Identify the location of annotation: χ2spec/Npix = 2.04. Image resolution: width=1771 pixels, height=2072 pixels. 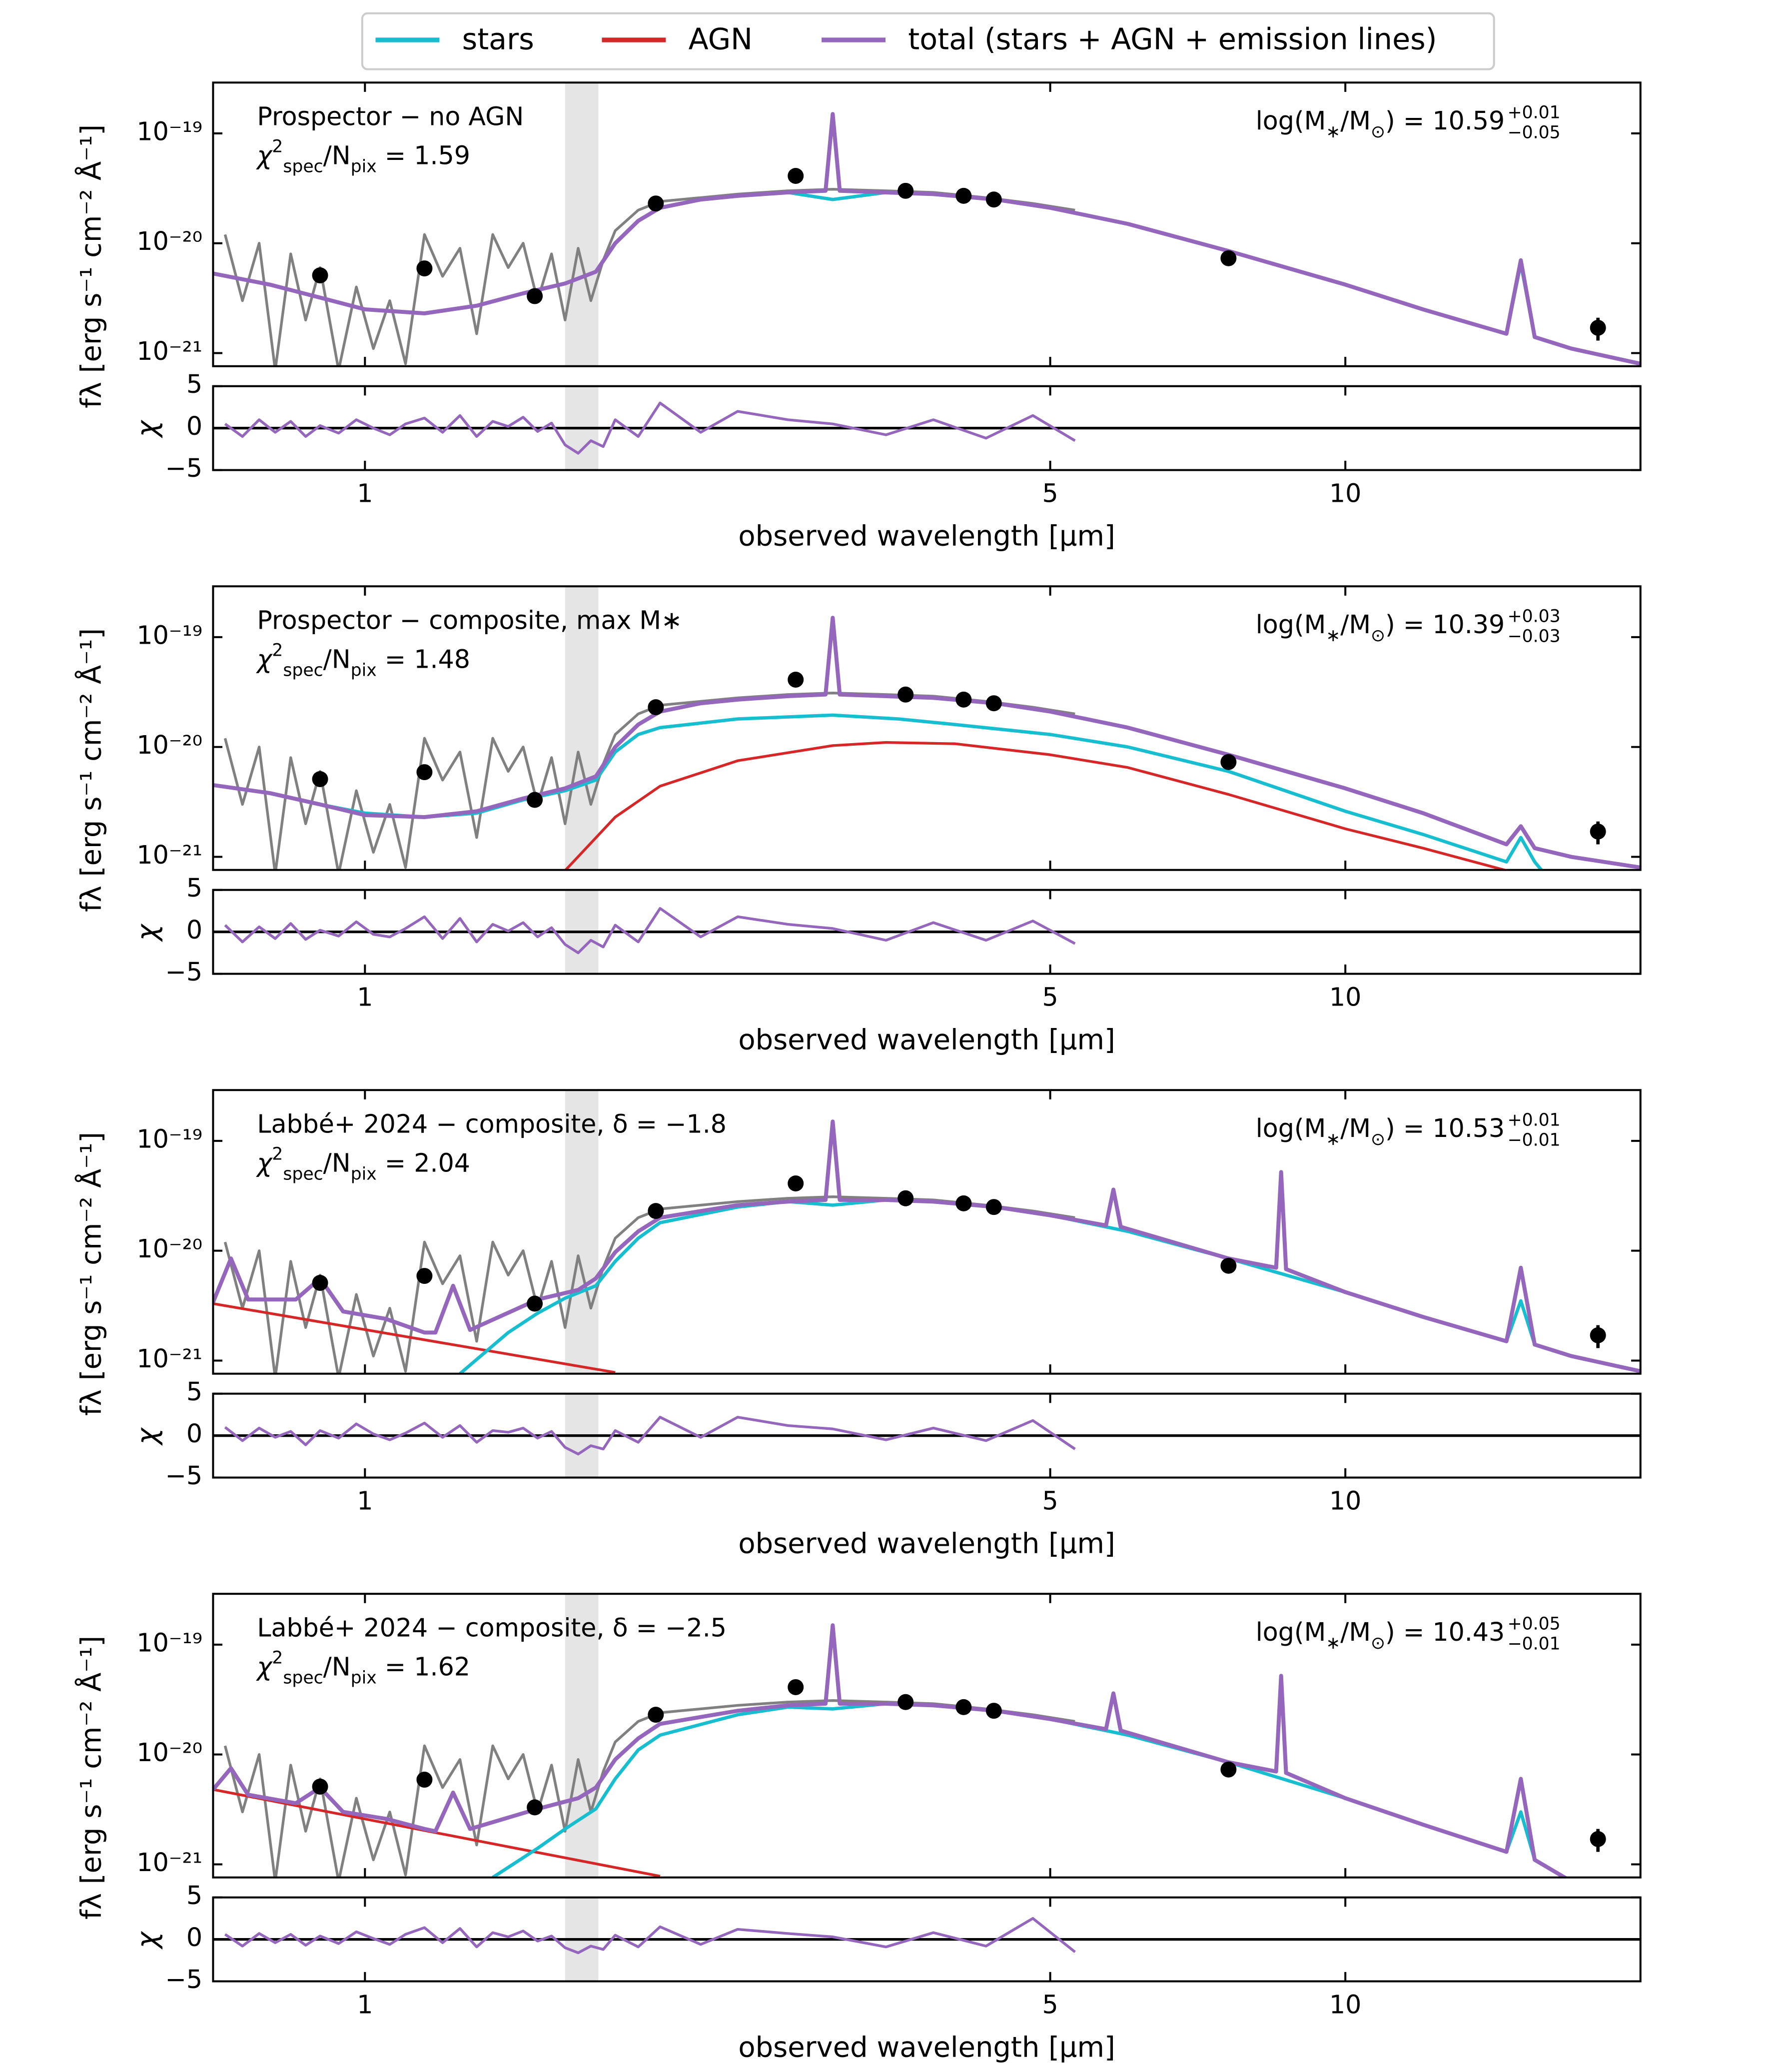
(363, 1164).